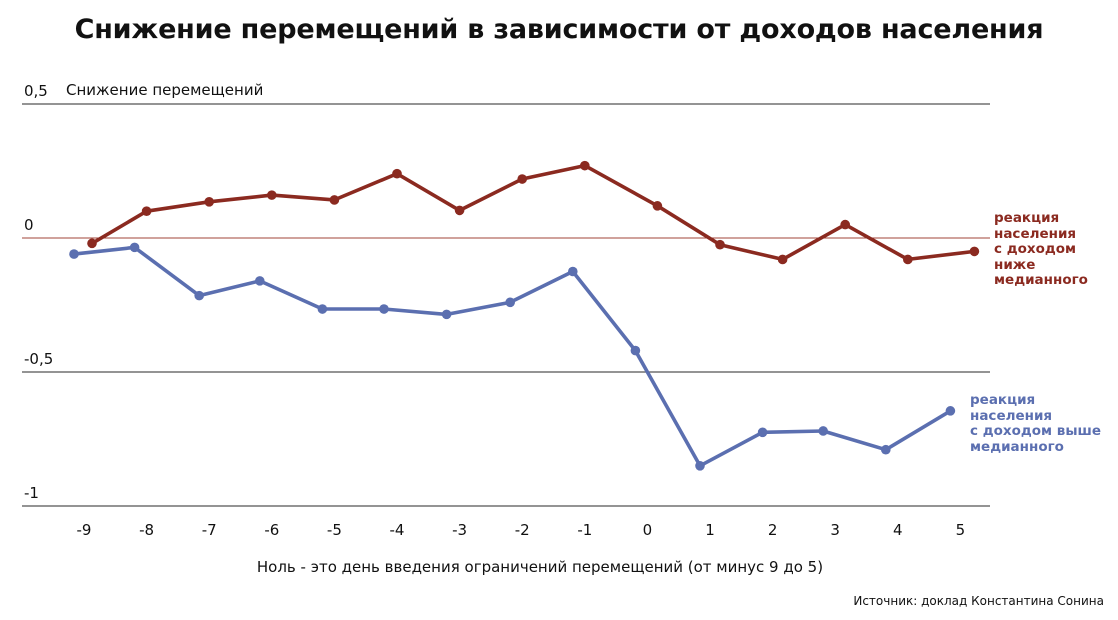  What do you see at coordinates (584, 530) in the screenshot?
I see `x-tick-label: -1` at bounding box center [584, 530].